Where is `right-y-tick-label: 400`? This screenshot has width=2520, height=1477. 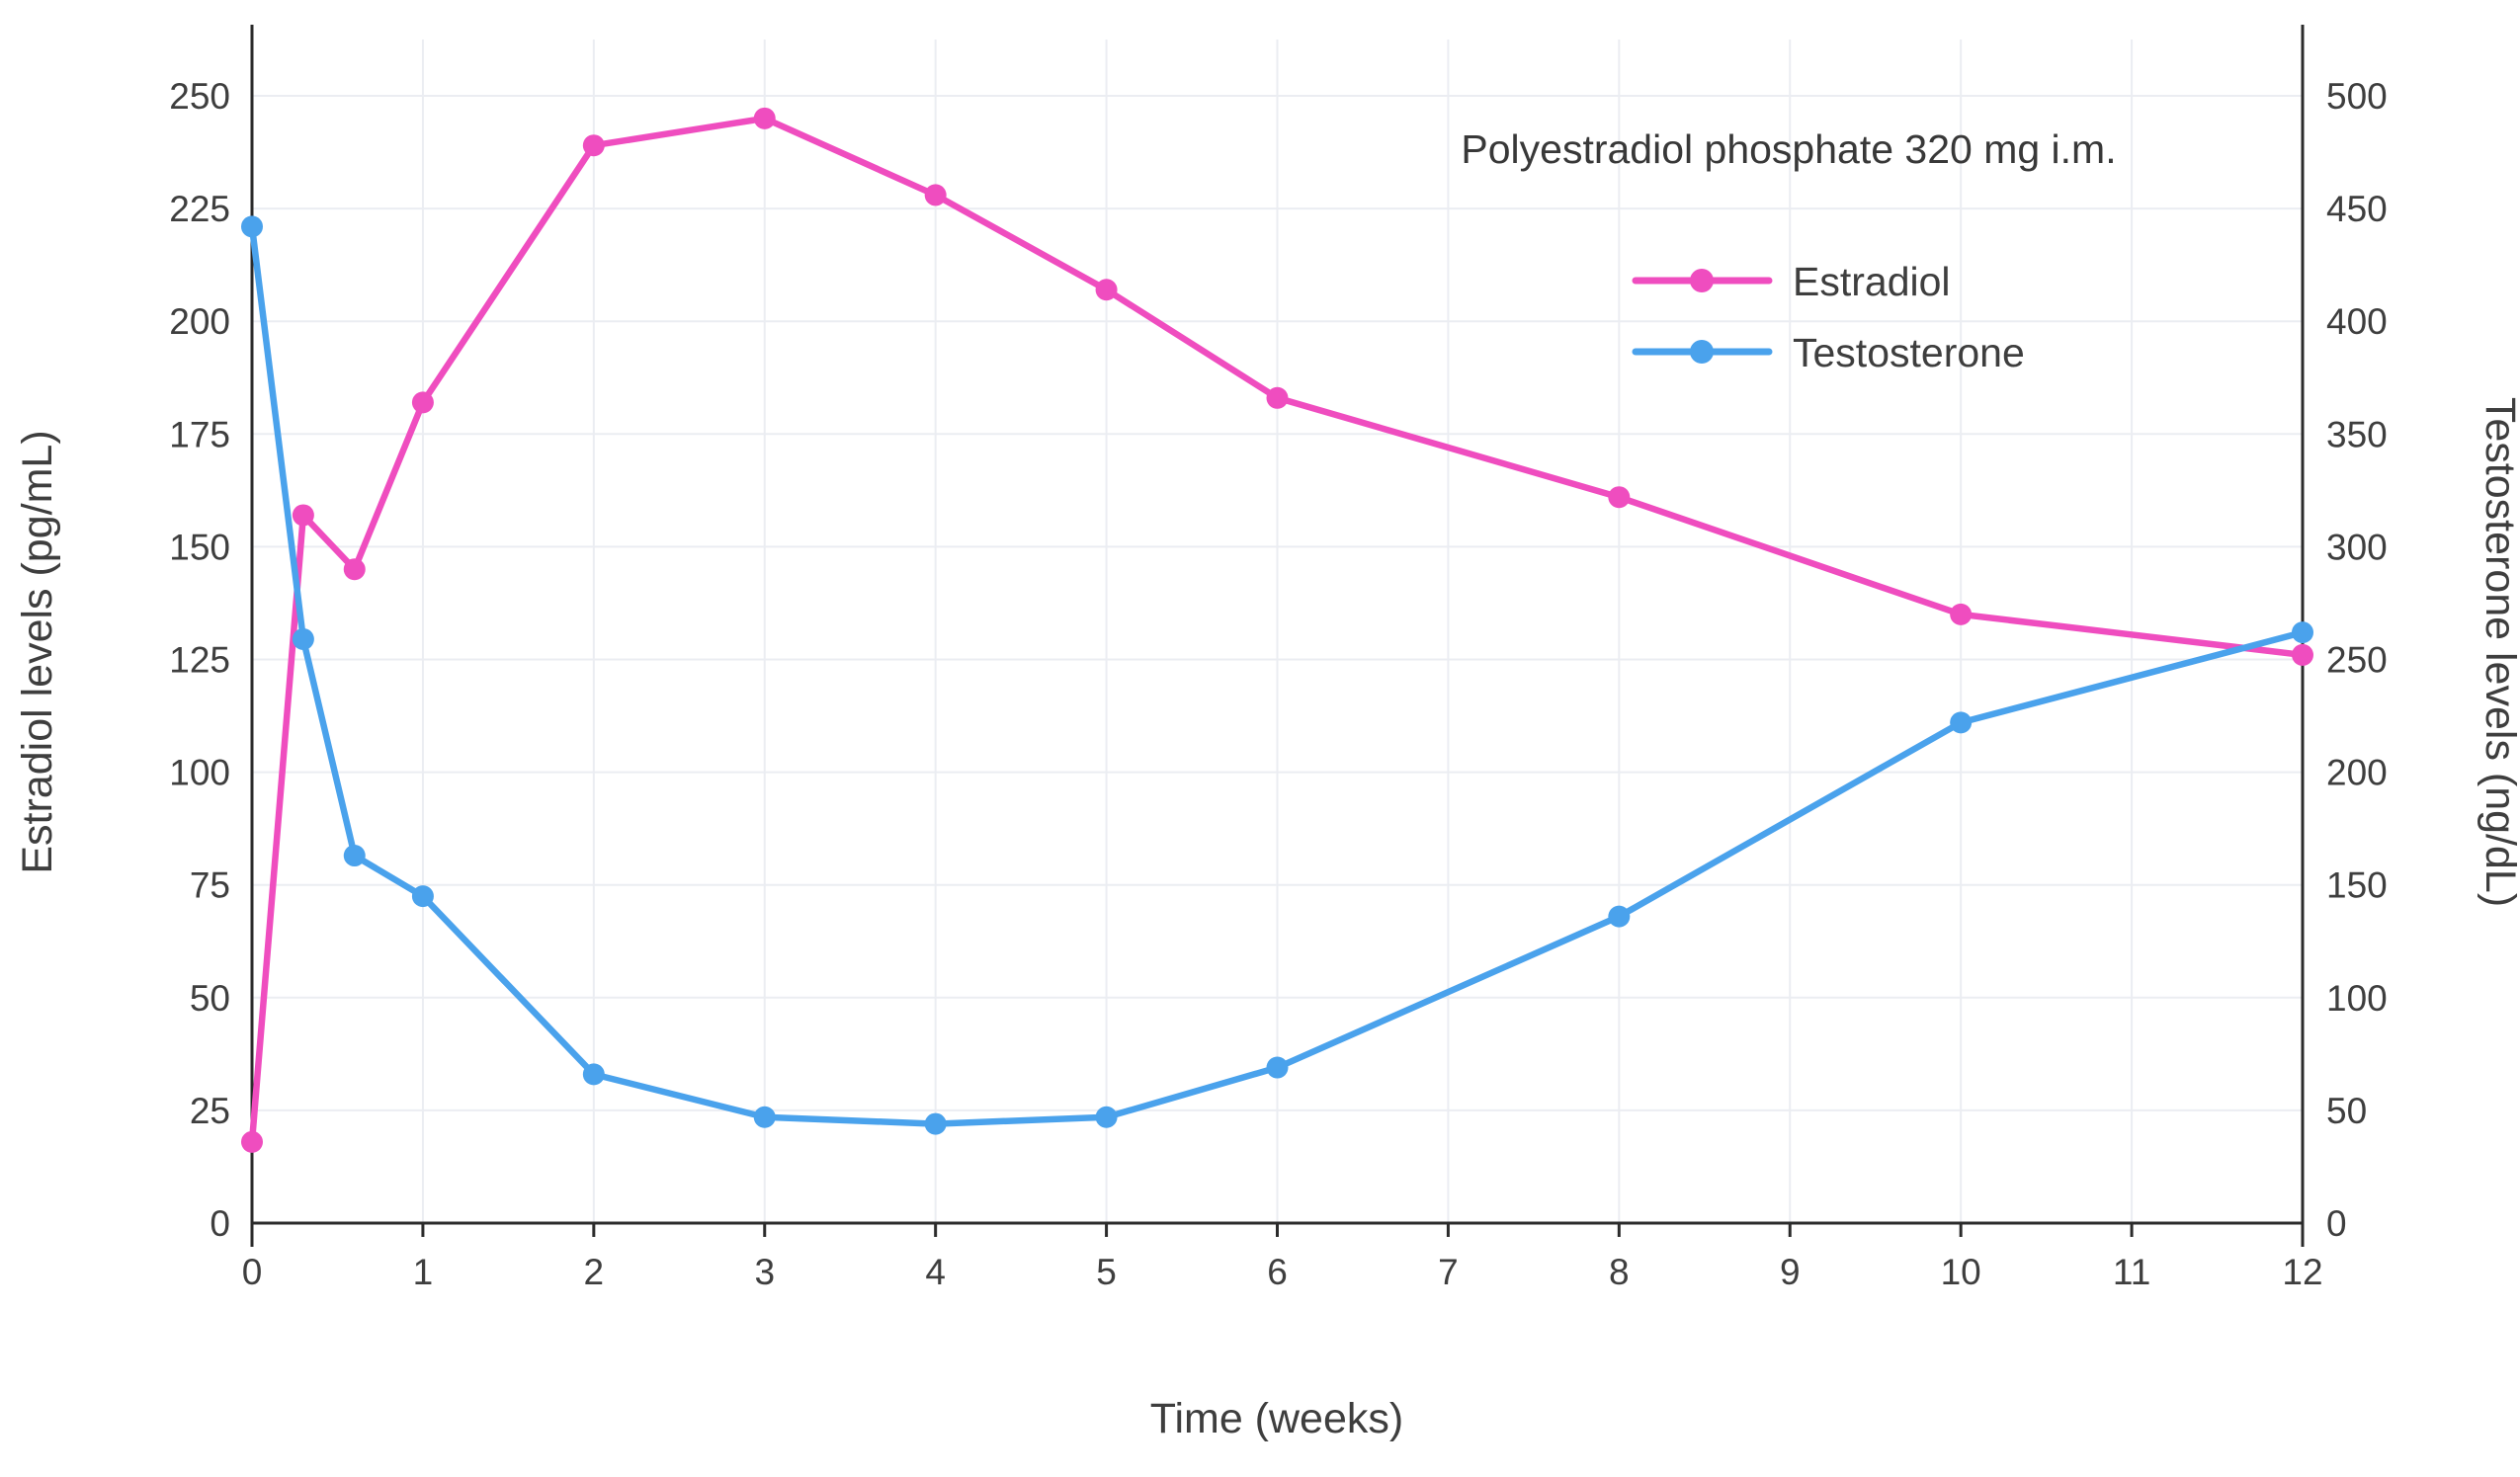
right-y-tick-label: 400 is located at coordinates (2357, 321).